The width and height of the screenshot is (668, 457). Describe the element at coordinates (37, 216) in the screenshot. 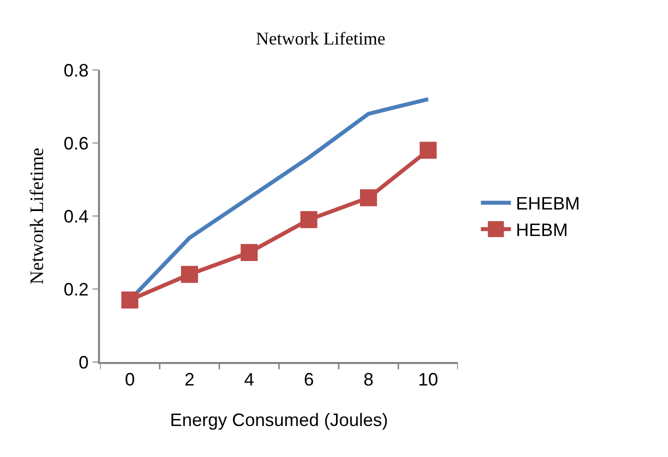

I see `y-axis-title: Network Lifetime` at that location.